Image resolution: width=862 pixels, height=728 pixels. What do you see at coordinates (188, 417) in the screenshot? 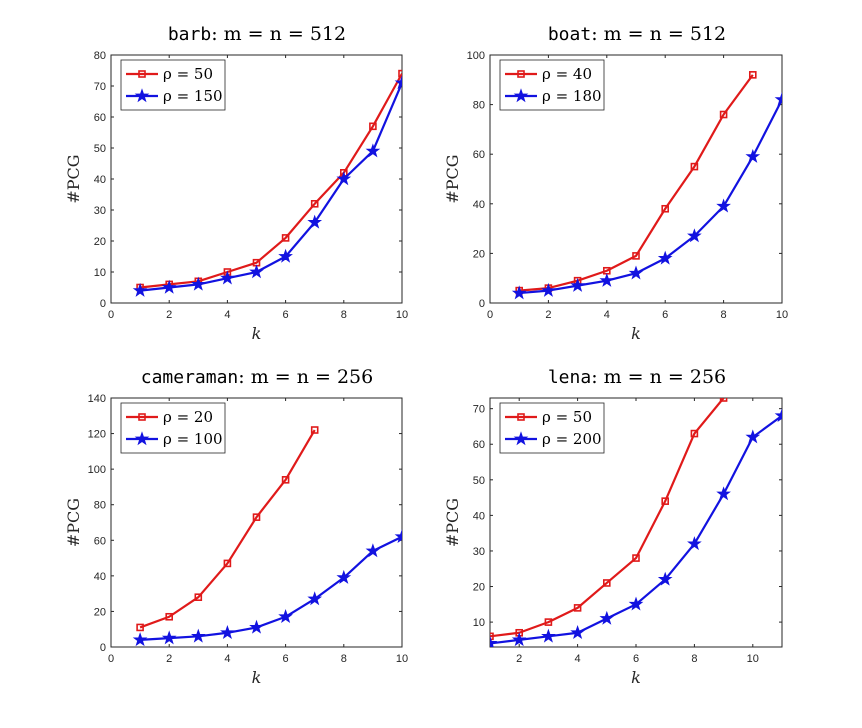
I see `legend-label: ρ = 20` at bounding box center [188, 417].